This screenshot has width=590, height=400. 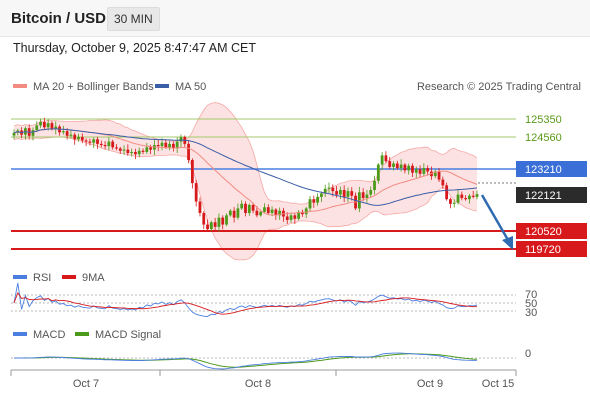 What do you see at coordinates (82, 334) in the screenshot?
I see `macd-signal-swatch` at bounding box center [82, 334].